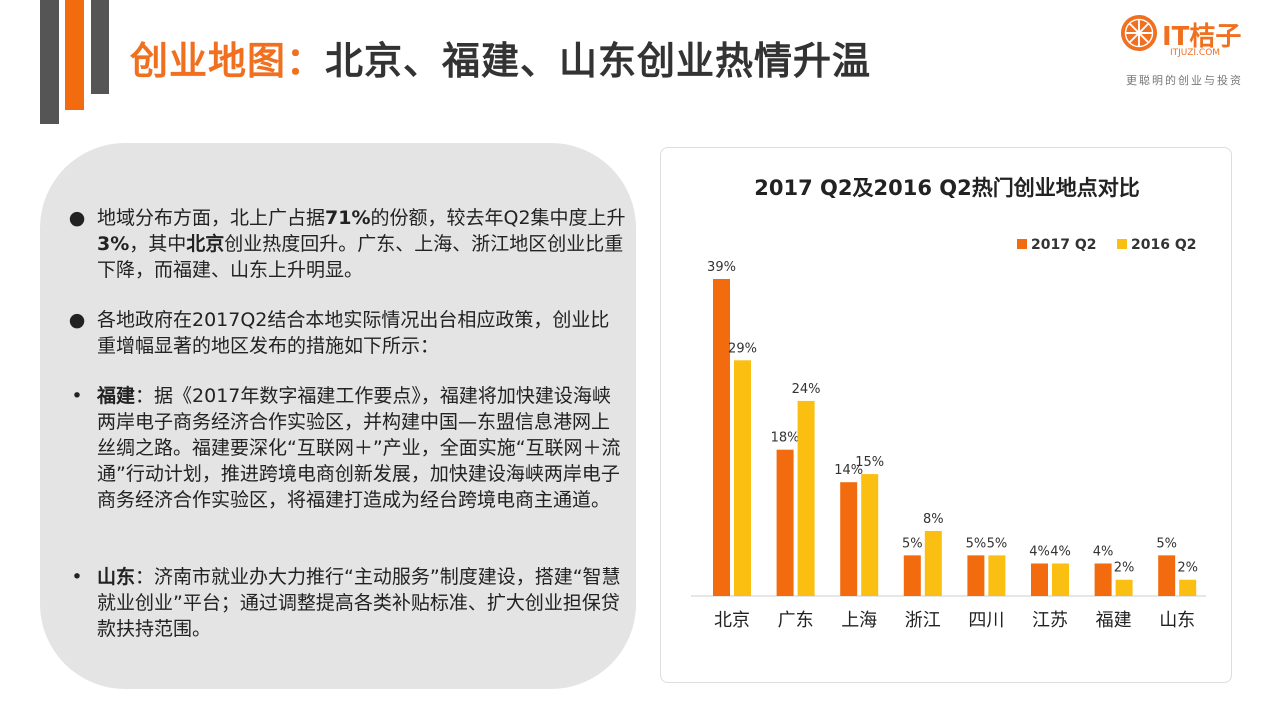  Describe the element at coordinates (923, 620) in the screenshot. I see `x-tick-label: 浙江` at that location.